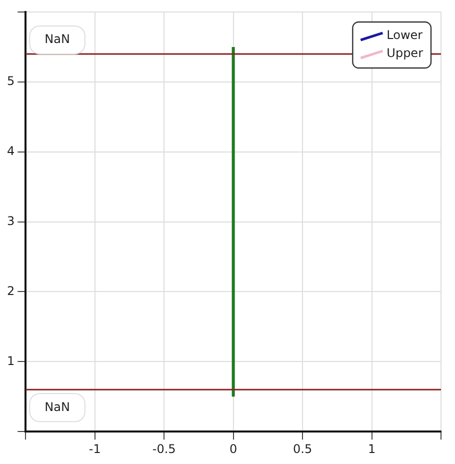 This screenshot has height=464, width=455. What do you see at coordinates (10, 361) in the screenshot?
I see `y-tick-label: 1` at bounding box center [10, 361].